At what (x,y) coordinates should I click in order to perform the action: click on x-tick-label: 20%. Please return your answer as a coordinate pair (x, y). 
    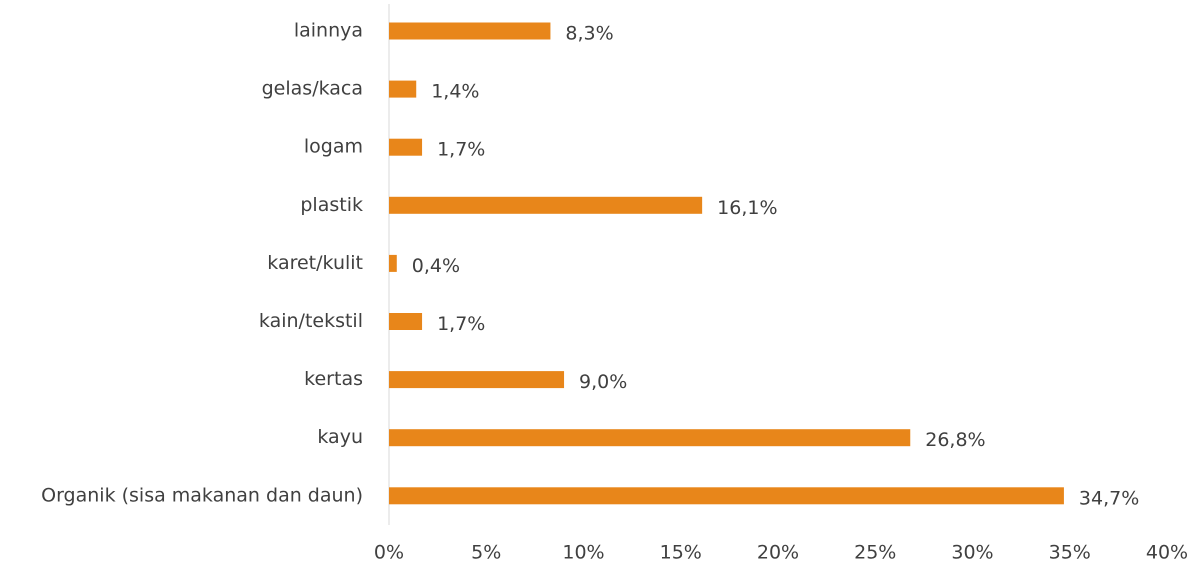
    Looking at the image, I should click on (778, 553).